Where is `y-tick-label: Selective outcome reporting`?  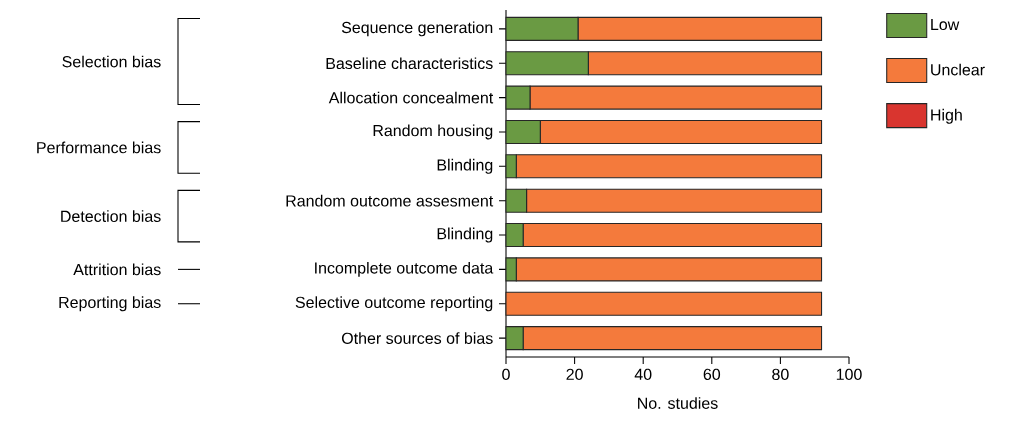 y-tick-label: Selective outcome reporting is located at coordinates (394, 304).